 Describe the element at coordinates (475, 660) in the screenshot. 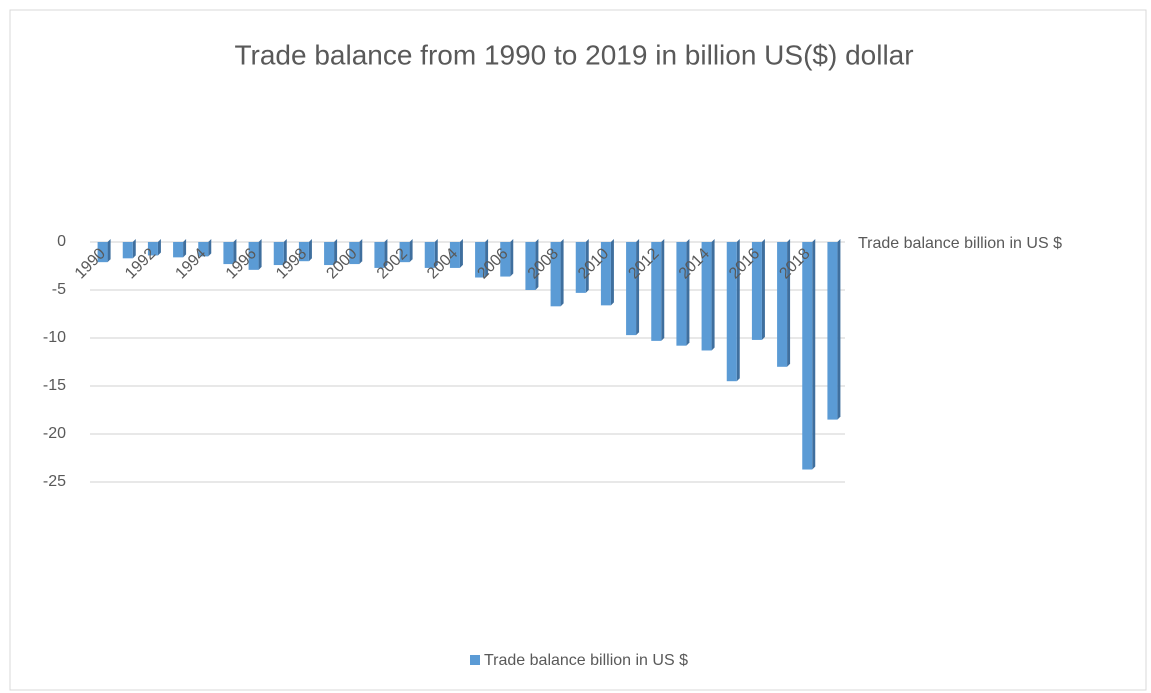

I see `legend-swatch` at that location.